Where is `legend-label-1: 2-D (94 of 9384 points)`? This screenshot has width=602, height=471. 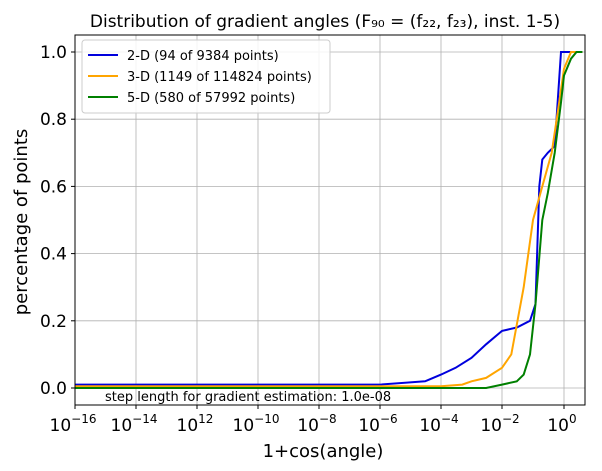
legend-label-1: 2-D (94 of 9384 points) is located at coordinates (203, 56).